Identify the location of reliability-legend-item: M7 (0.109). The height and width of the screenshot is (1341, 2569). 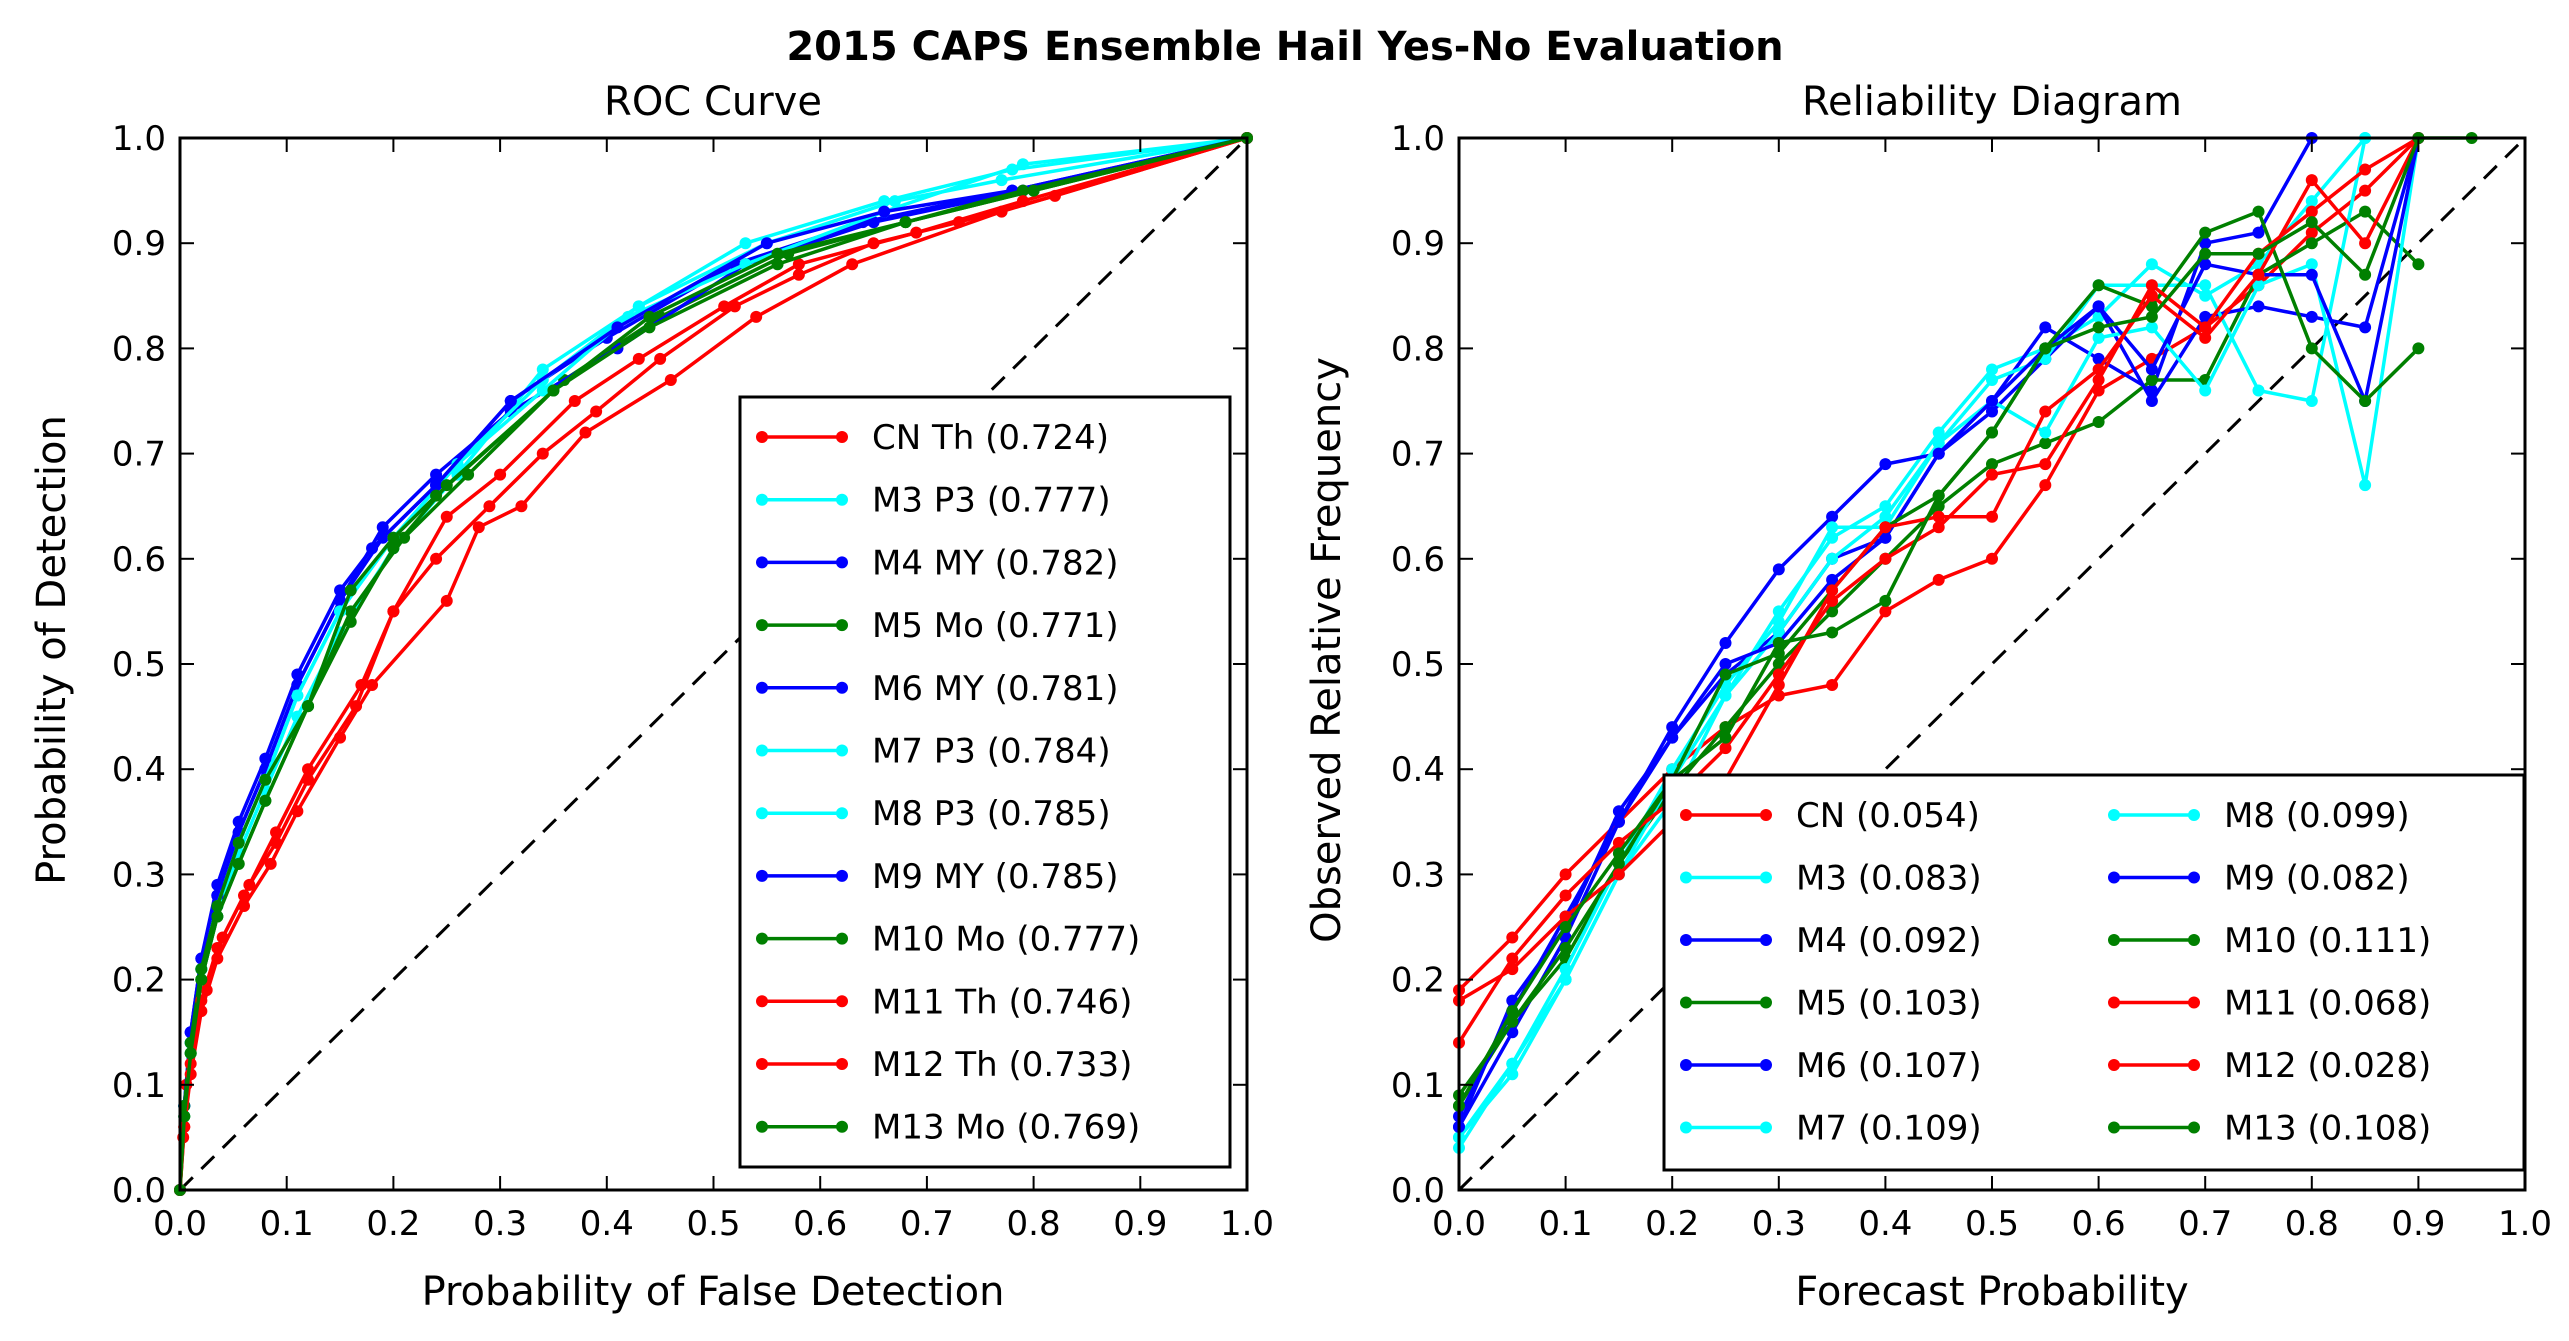
(1831, 1129).